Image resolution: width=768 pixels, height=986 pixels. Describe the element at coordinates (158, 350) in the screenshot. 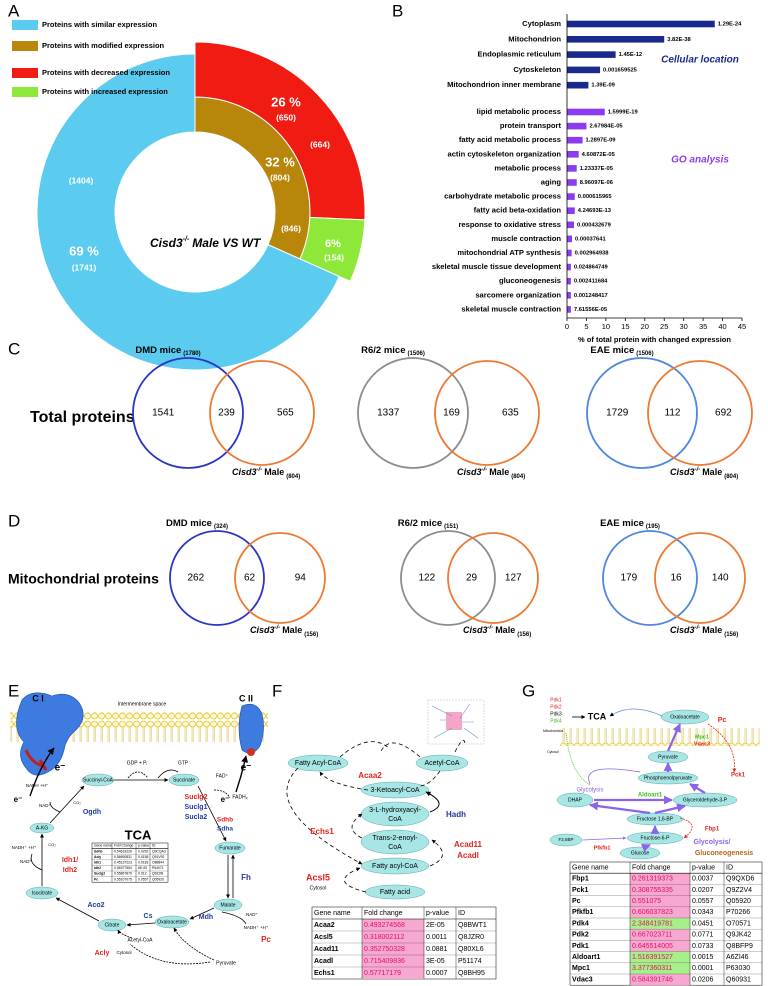

I see `set-name: DMD mice` at that location.